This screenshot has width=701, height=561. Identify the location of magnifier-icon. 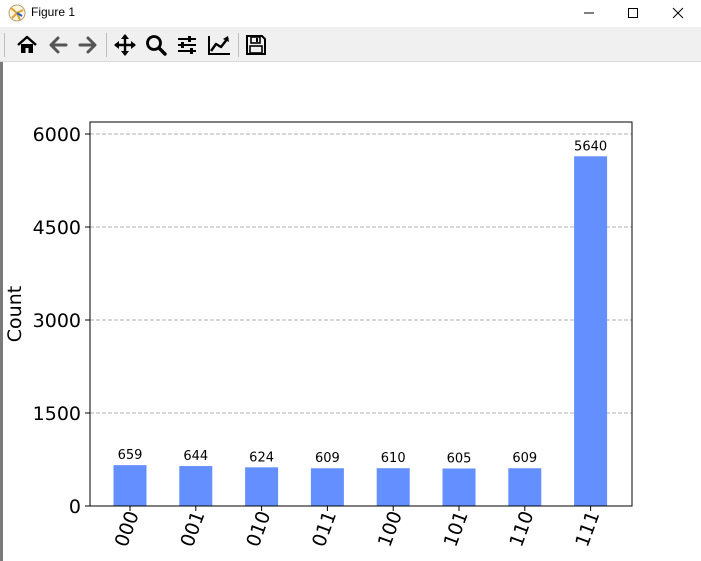
(156, 45).